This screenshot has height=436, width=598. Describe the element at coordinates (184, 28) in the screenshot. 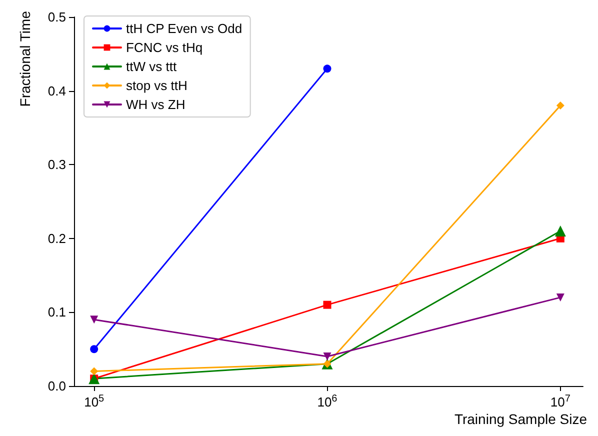

I see `legend-label: ttH CP Even vs Odd` at that location.